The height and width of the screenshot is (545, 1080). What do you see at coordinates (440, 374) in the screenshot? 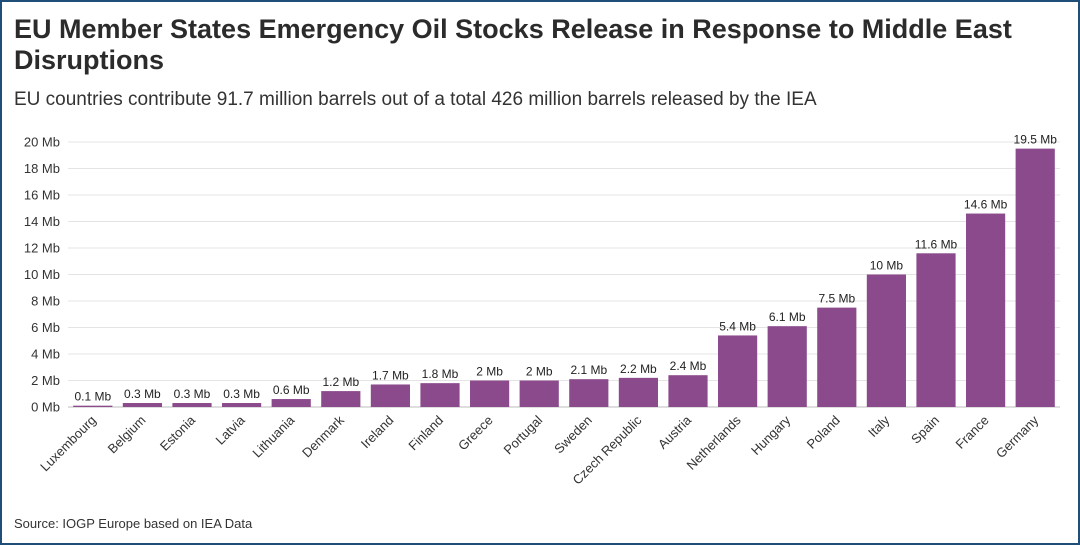
I see `data-label: 1.8 Mb` at bounding box center [440, 374].